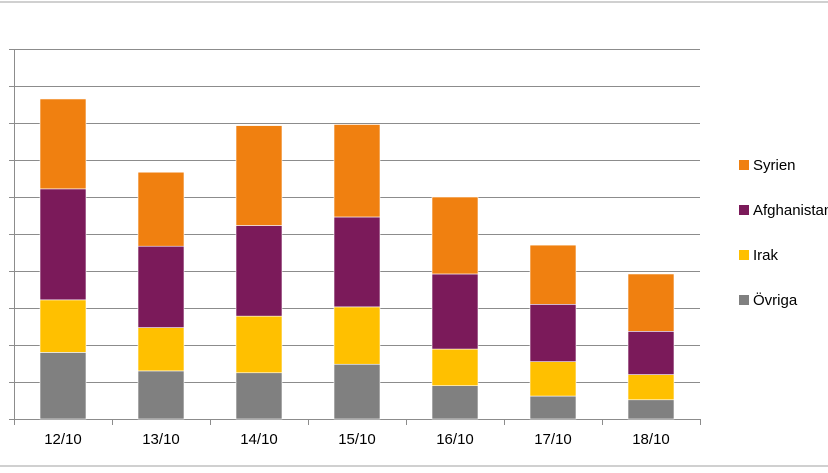  What do you see at coordinates (455, 402) in the screenshot?
I see `bar--vriga-16-10` at bounding box center [455, 402].